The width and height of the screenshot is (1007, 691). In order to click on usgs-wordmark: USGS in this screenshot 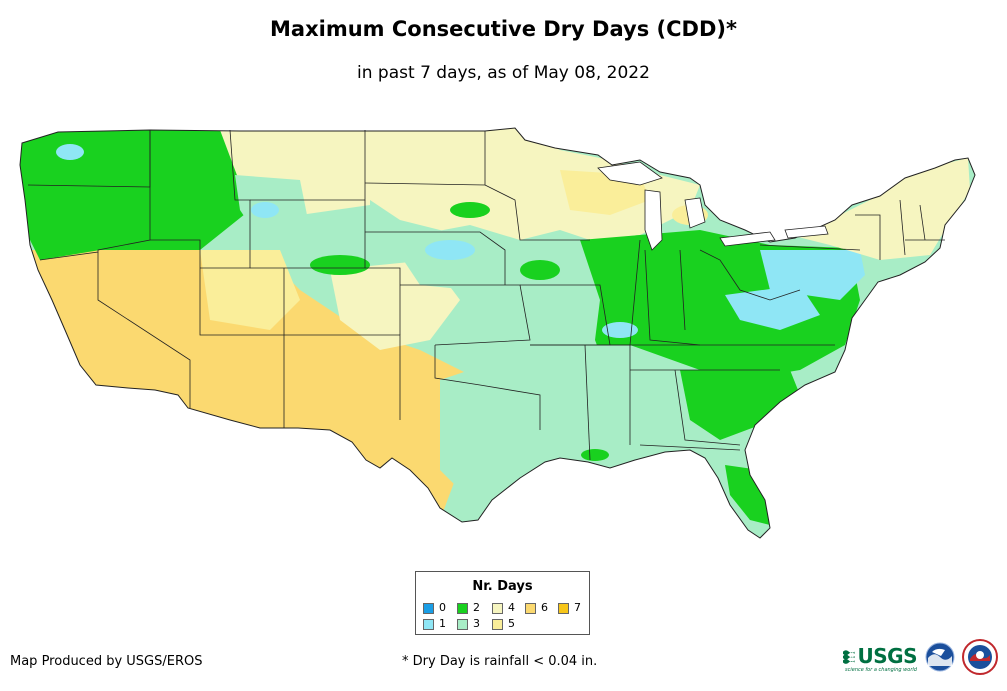, I will do `click(887, 656)`.